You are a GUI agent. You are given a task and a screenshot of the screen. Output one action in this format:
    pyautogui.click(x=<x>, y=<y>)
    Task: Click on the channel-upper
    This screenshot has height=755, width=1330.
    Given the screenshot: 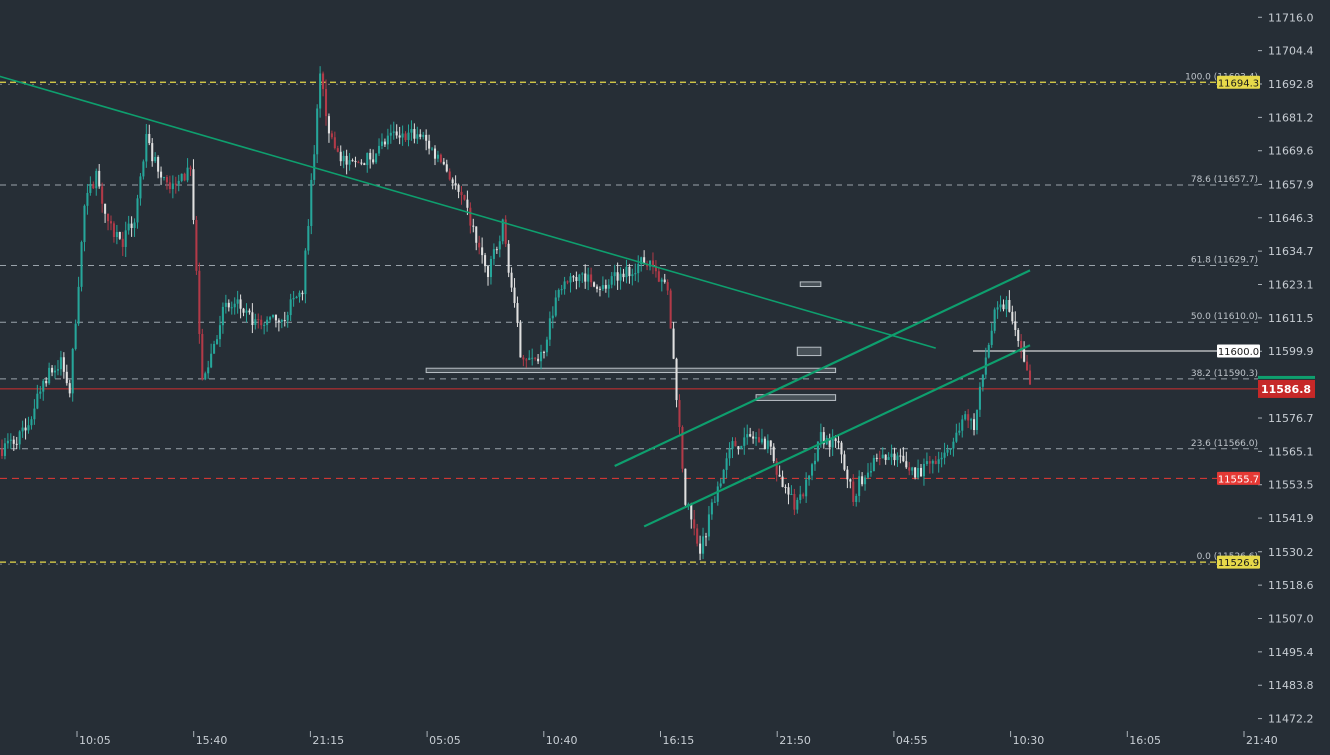 What is the action you would take?
    pyautogui.click(x=822, y=368)
    